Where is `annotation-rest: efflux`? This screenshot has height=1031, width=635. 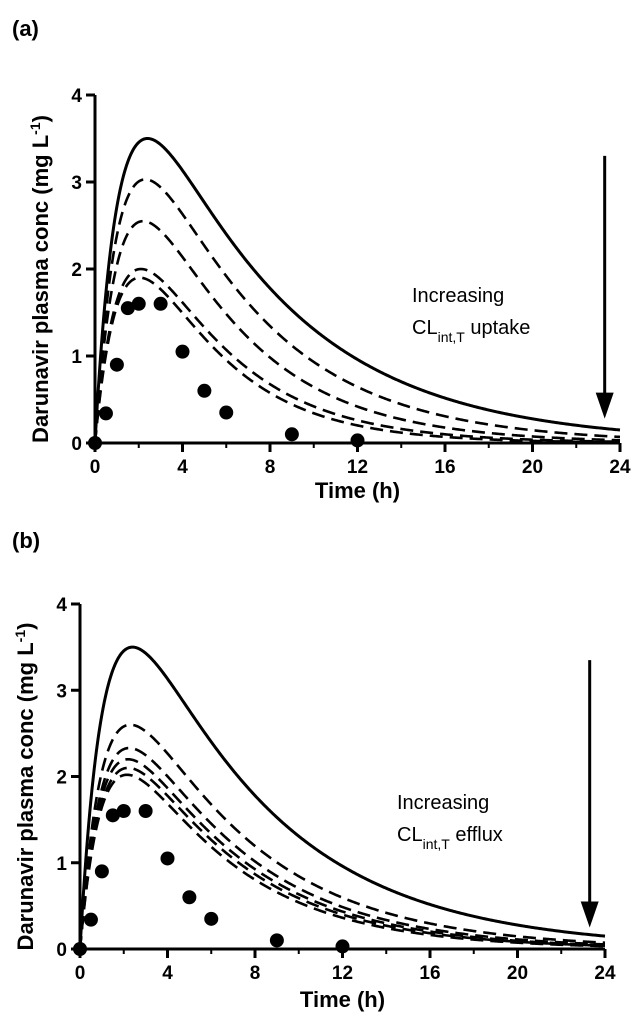 annotation-rest: efflux is located at coordinates (476, 835).